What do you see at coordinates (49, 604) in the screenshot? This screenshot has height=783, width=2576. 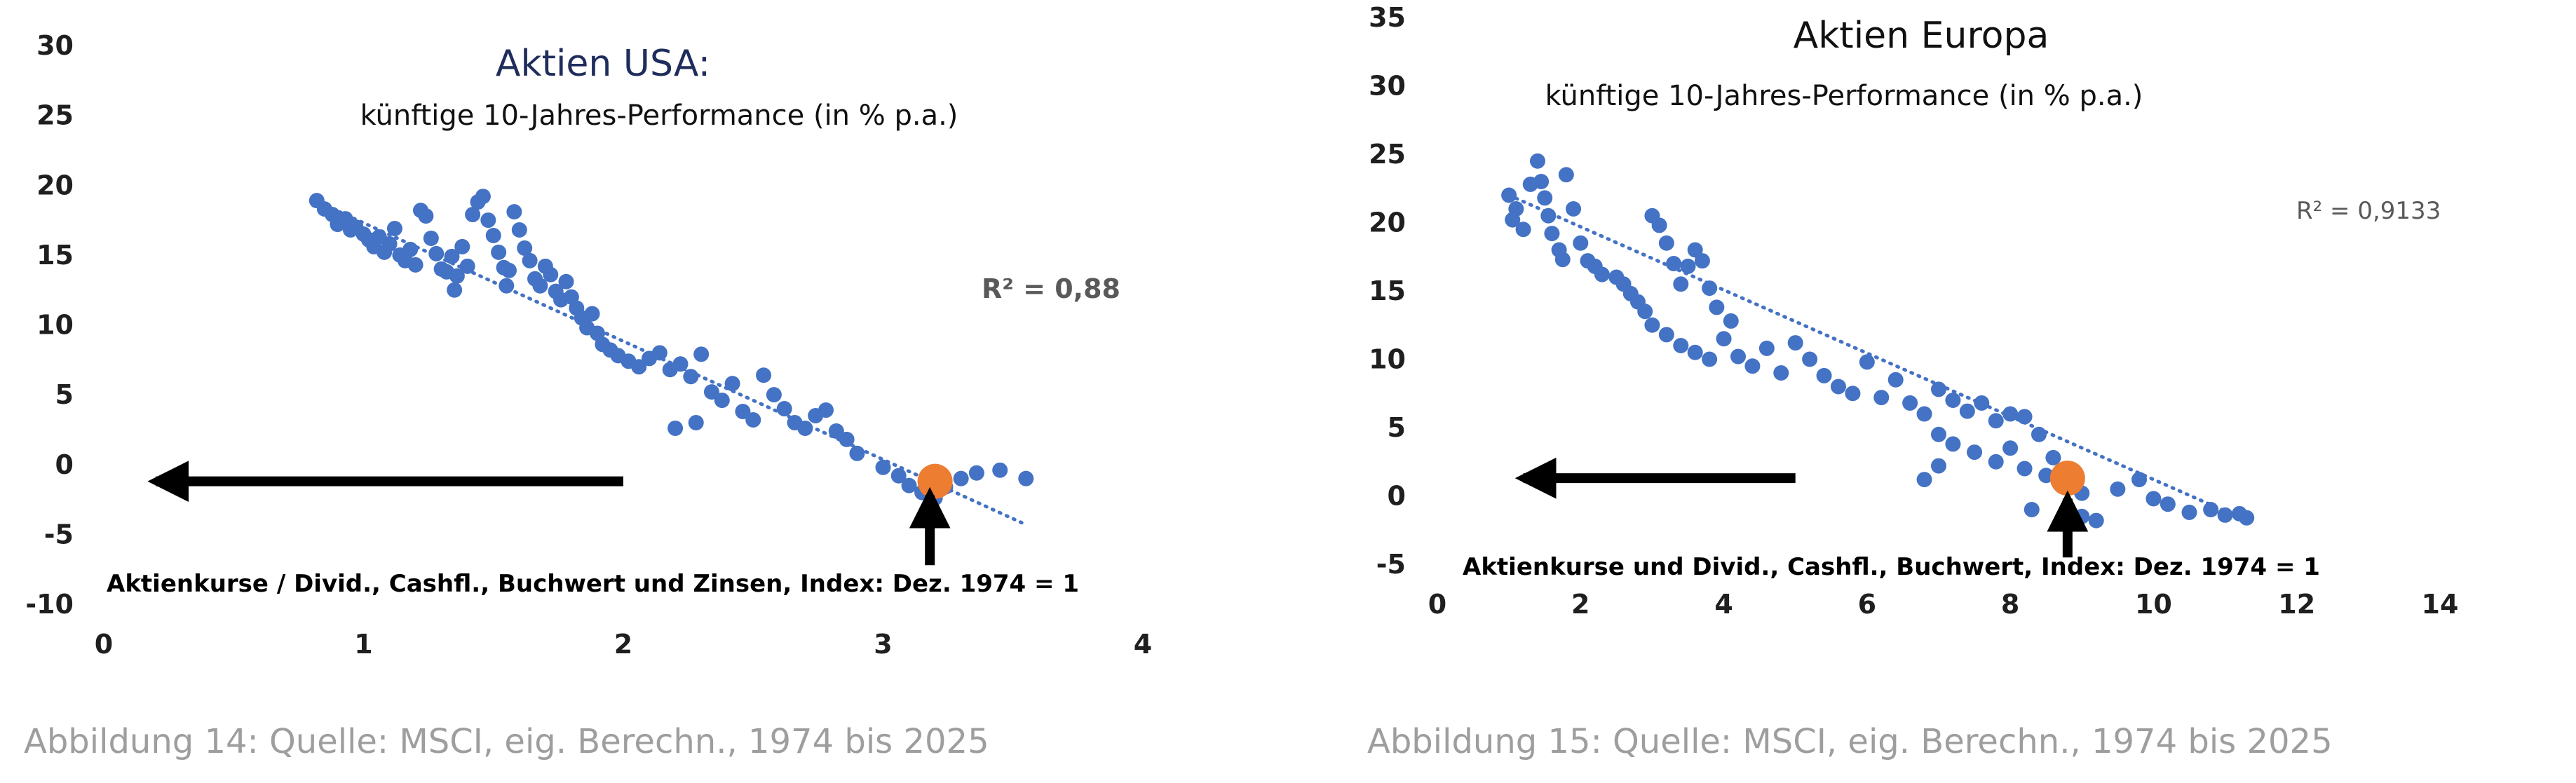 I see `usa-y-tick-label: -10` at bounding box center [49, 604].